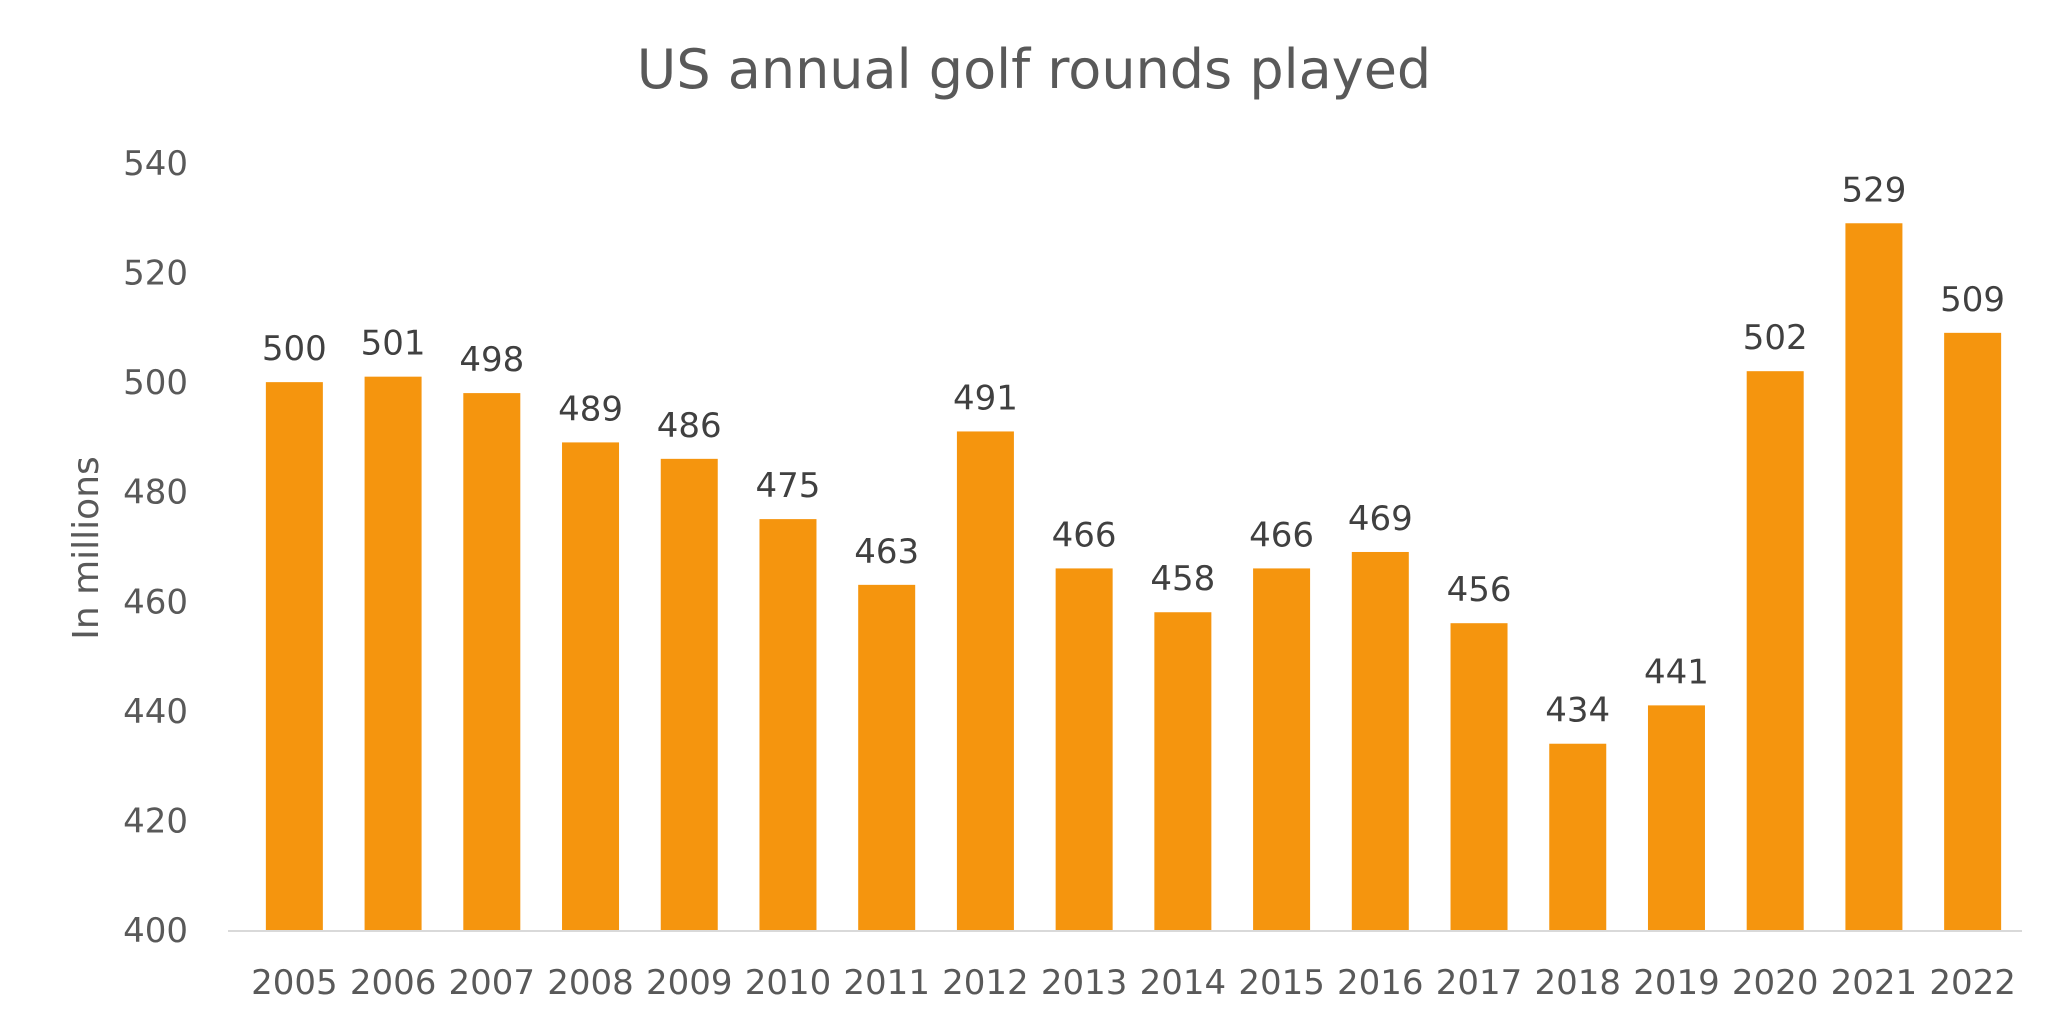 Image resolution: width=2068 pixels, height=1027 pixels. Describe the element at coordinates (1972, 300) in the screenshot. I see `data-label: 509` at that location.